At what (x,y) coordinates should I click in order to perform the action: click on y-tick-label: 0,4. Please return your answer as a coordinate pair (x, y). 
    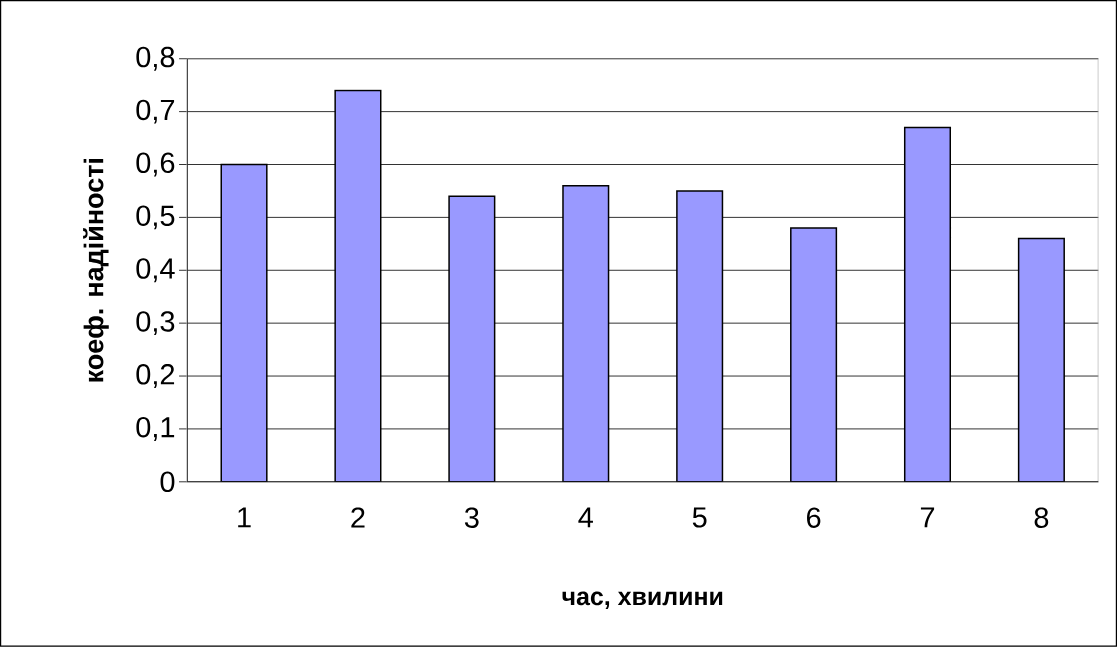
    Looking at the image, I should click on (155, 270).